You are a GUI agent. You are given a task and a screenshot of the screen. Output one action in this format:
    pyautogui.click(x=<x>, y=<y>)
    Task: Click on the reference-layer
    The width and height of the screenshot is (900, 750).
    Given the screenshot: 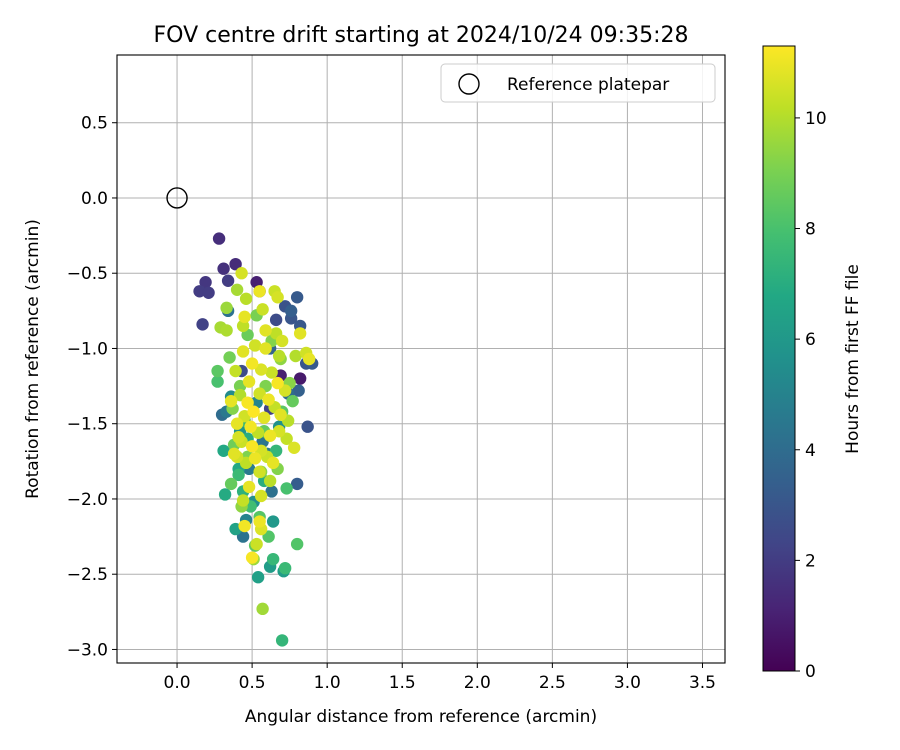 What is the action you would take?
    pyautogui.click(x=177, y=198)
    